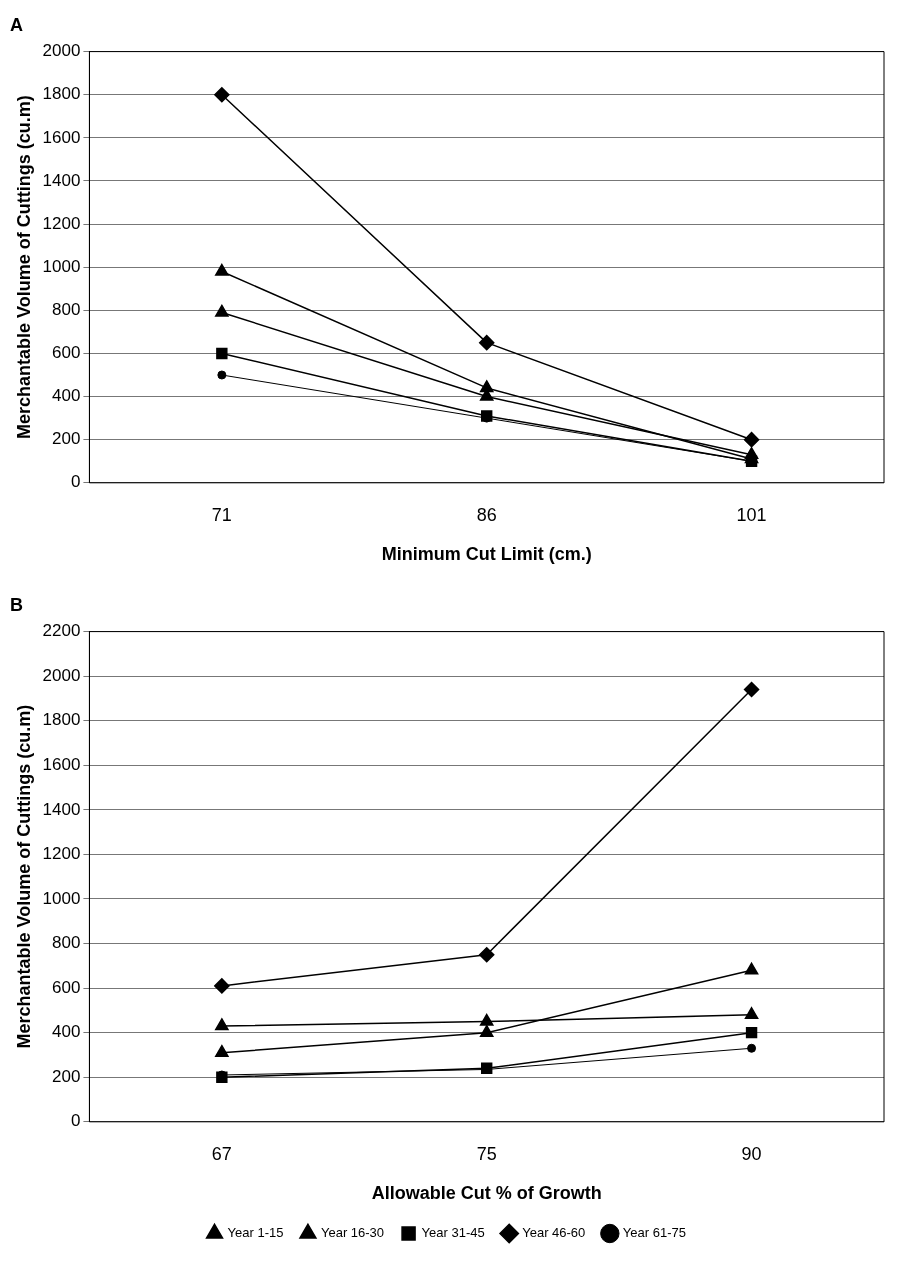  Describe the element at coordinates (221, 1153) in the screenshot. I see `x-tick-label: 67` at that location.